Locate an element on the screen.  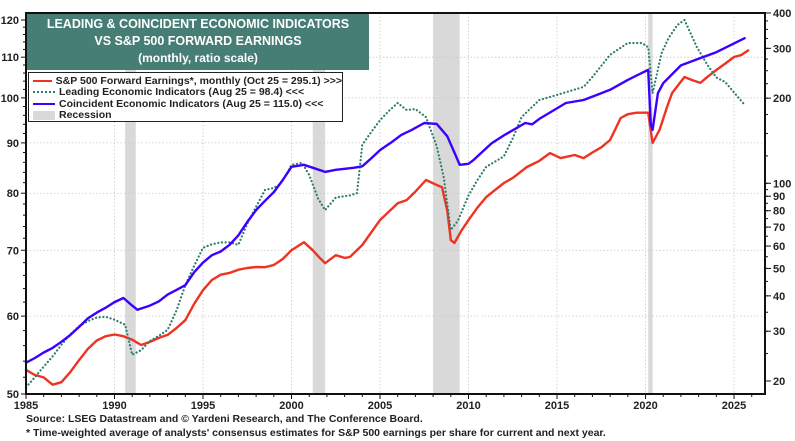
right-tick-label: 80 is located at coordinates (779, 212).